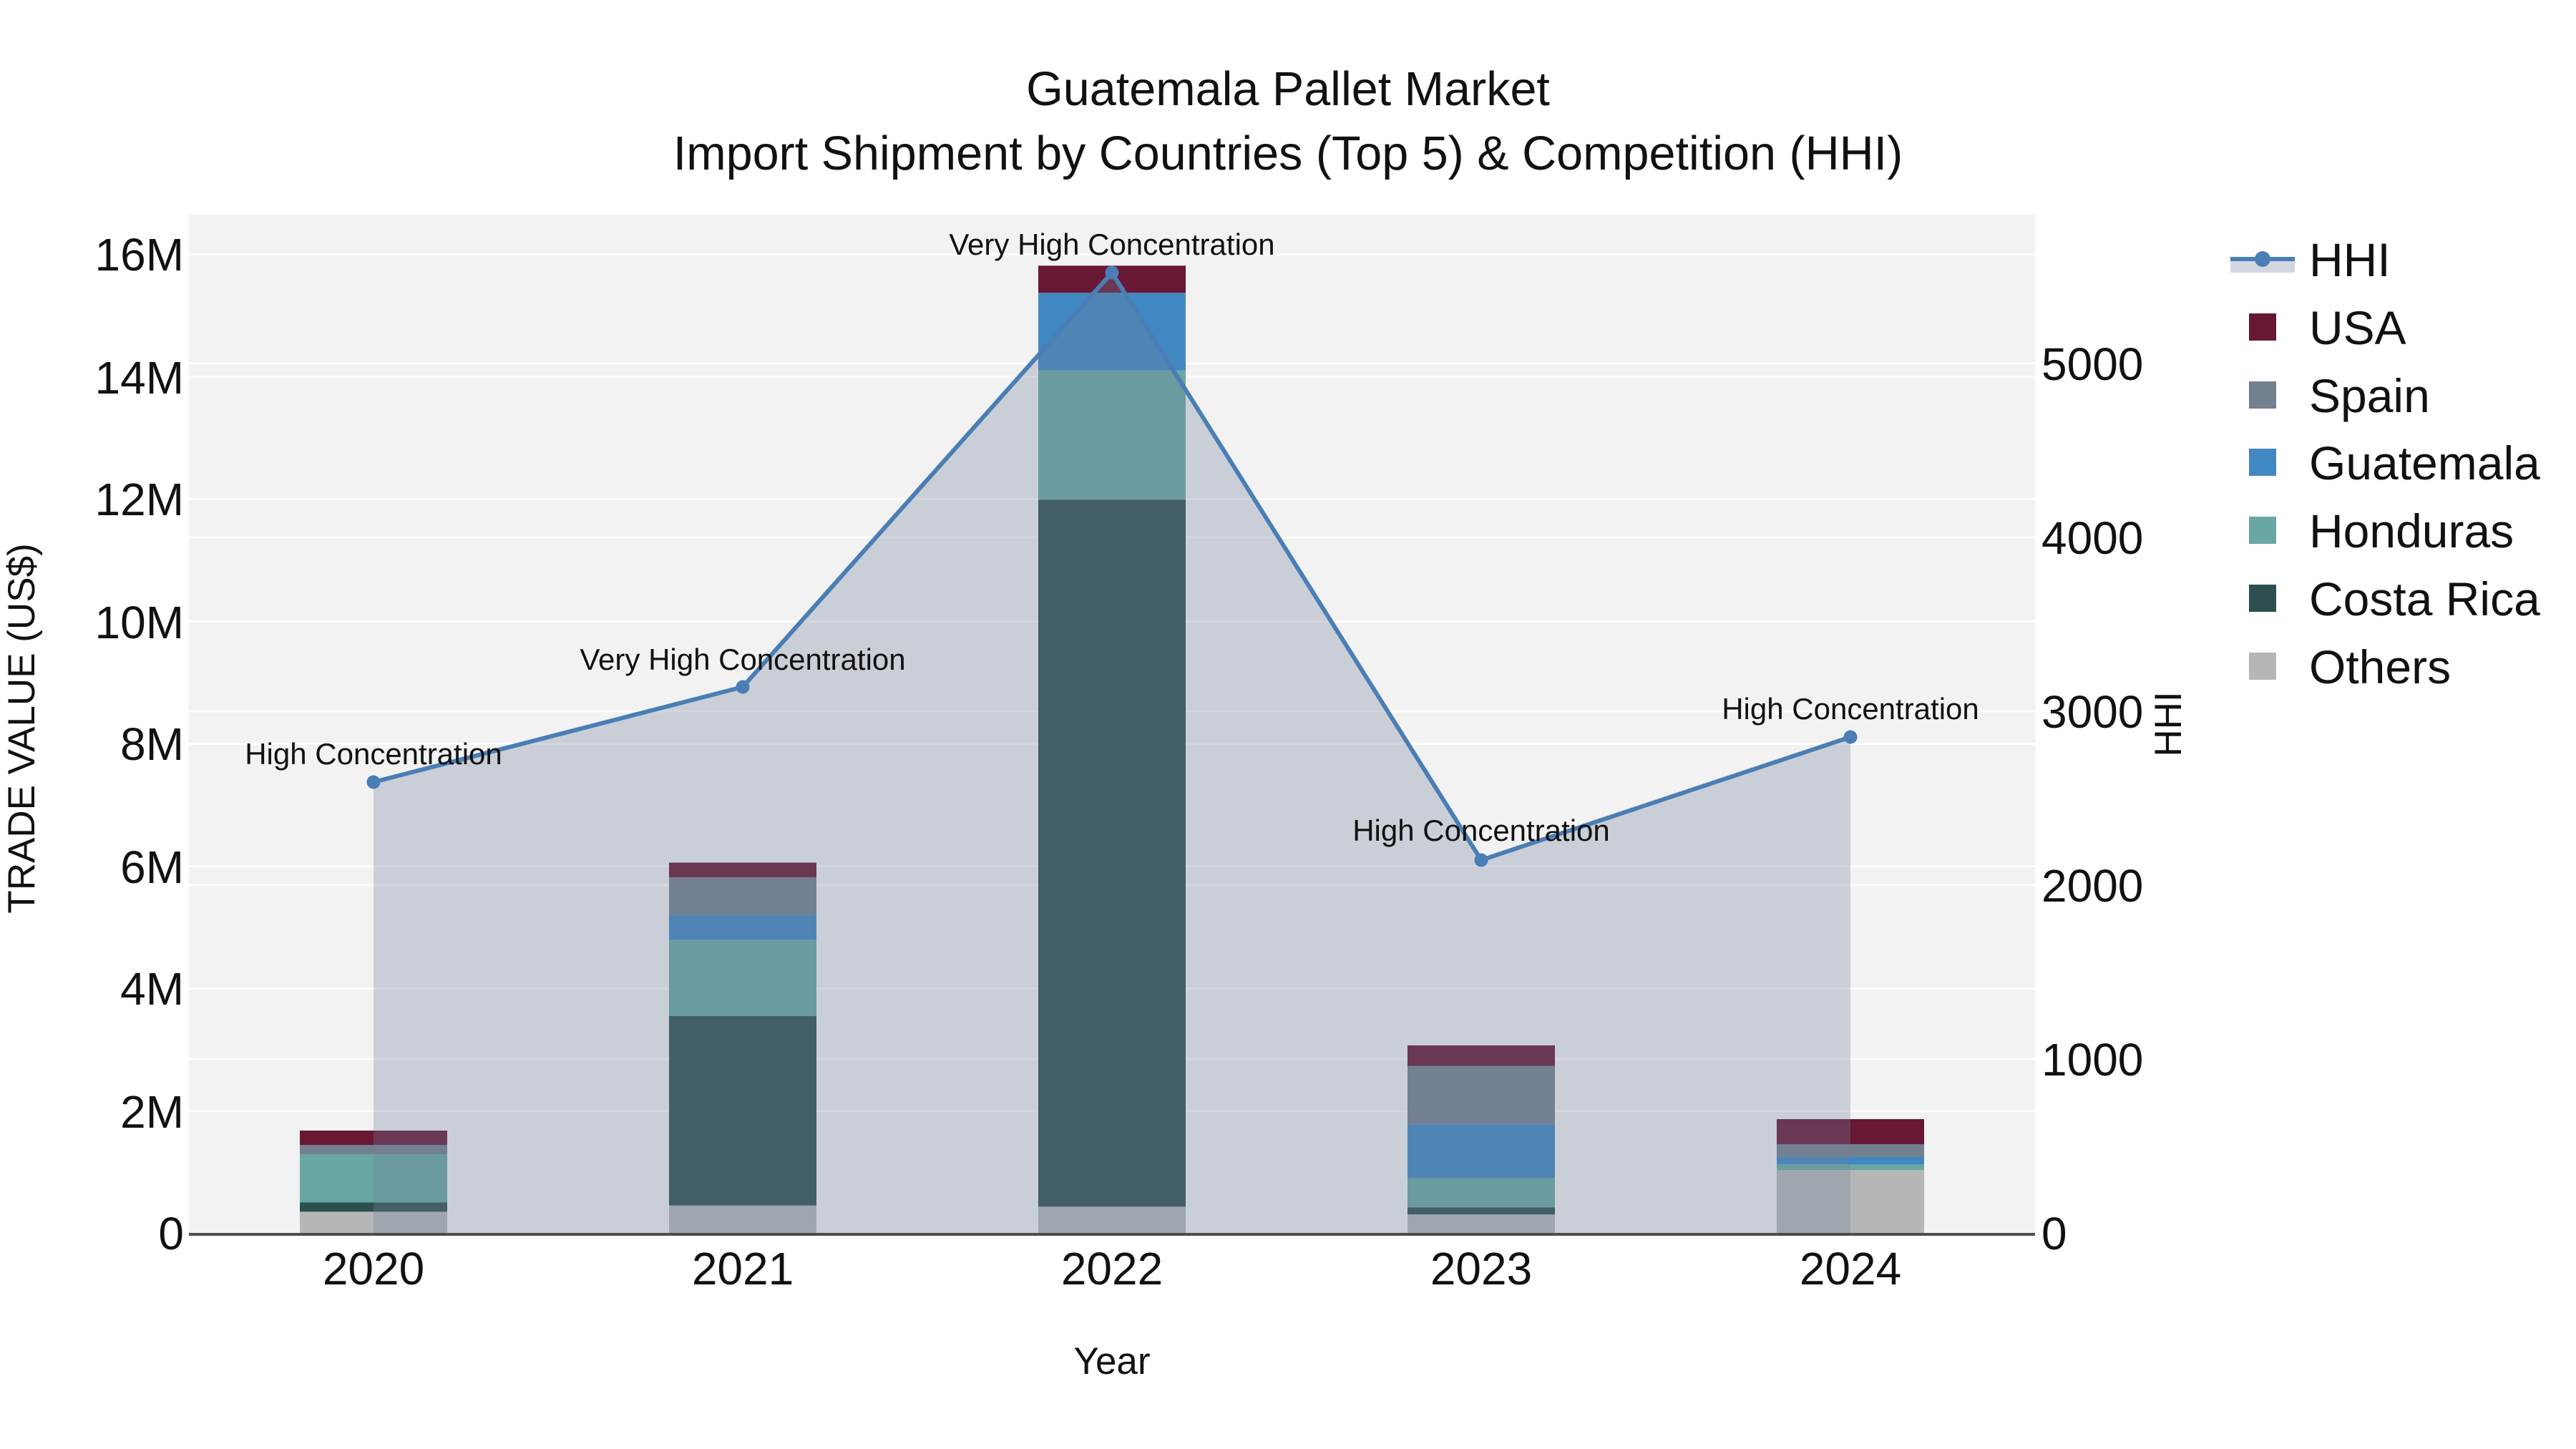 The height and width of the screenshot is (1449, 2576). Describe the element at coordinates (2092, 712) in the screenshot. I see `svg-text: 3000` at that location.